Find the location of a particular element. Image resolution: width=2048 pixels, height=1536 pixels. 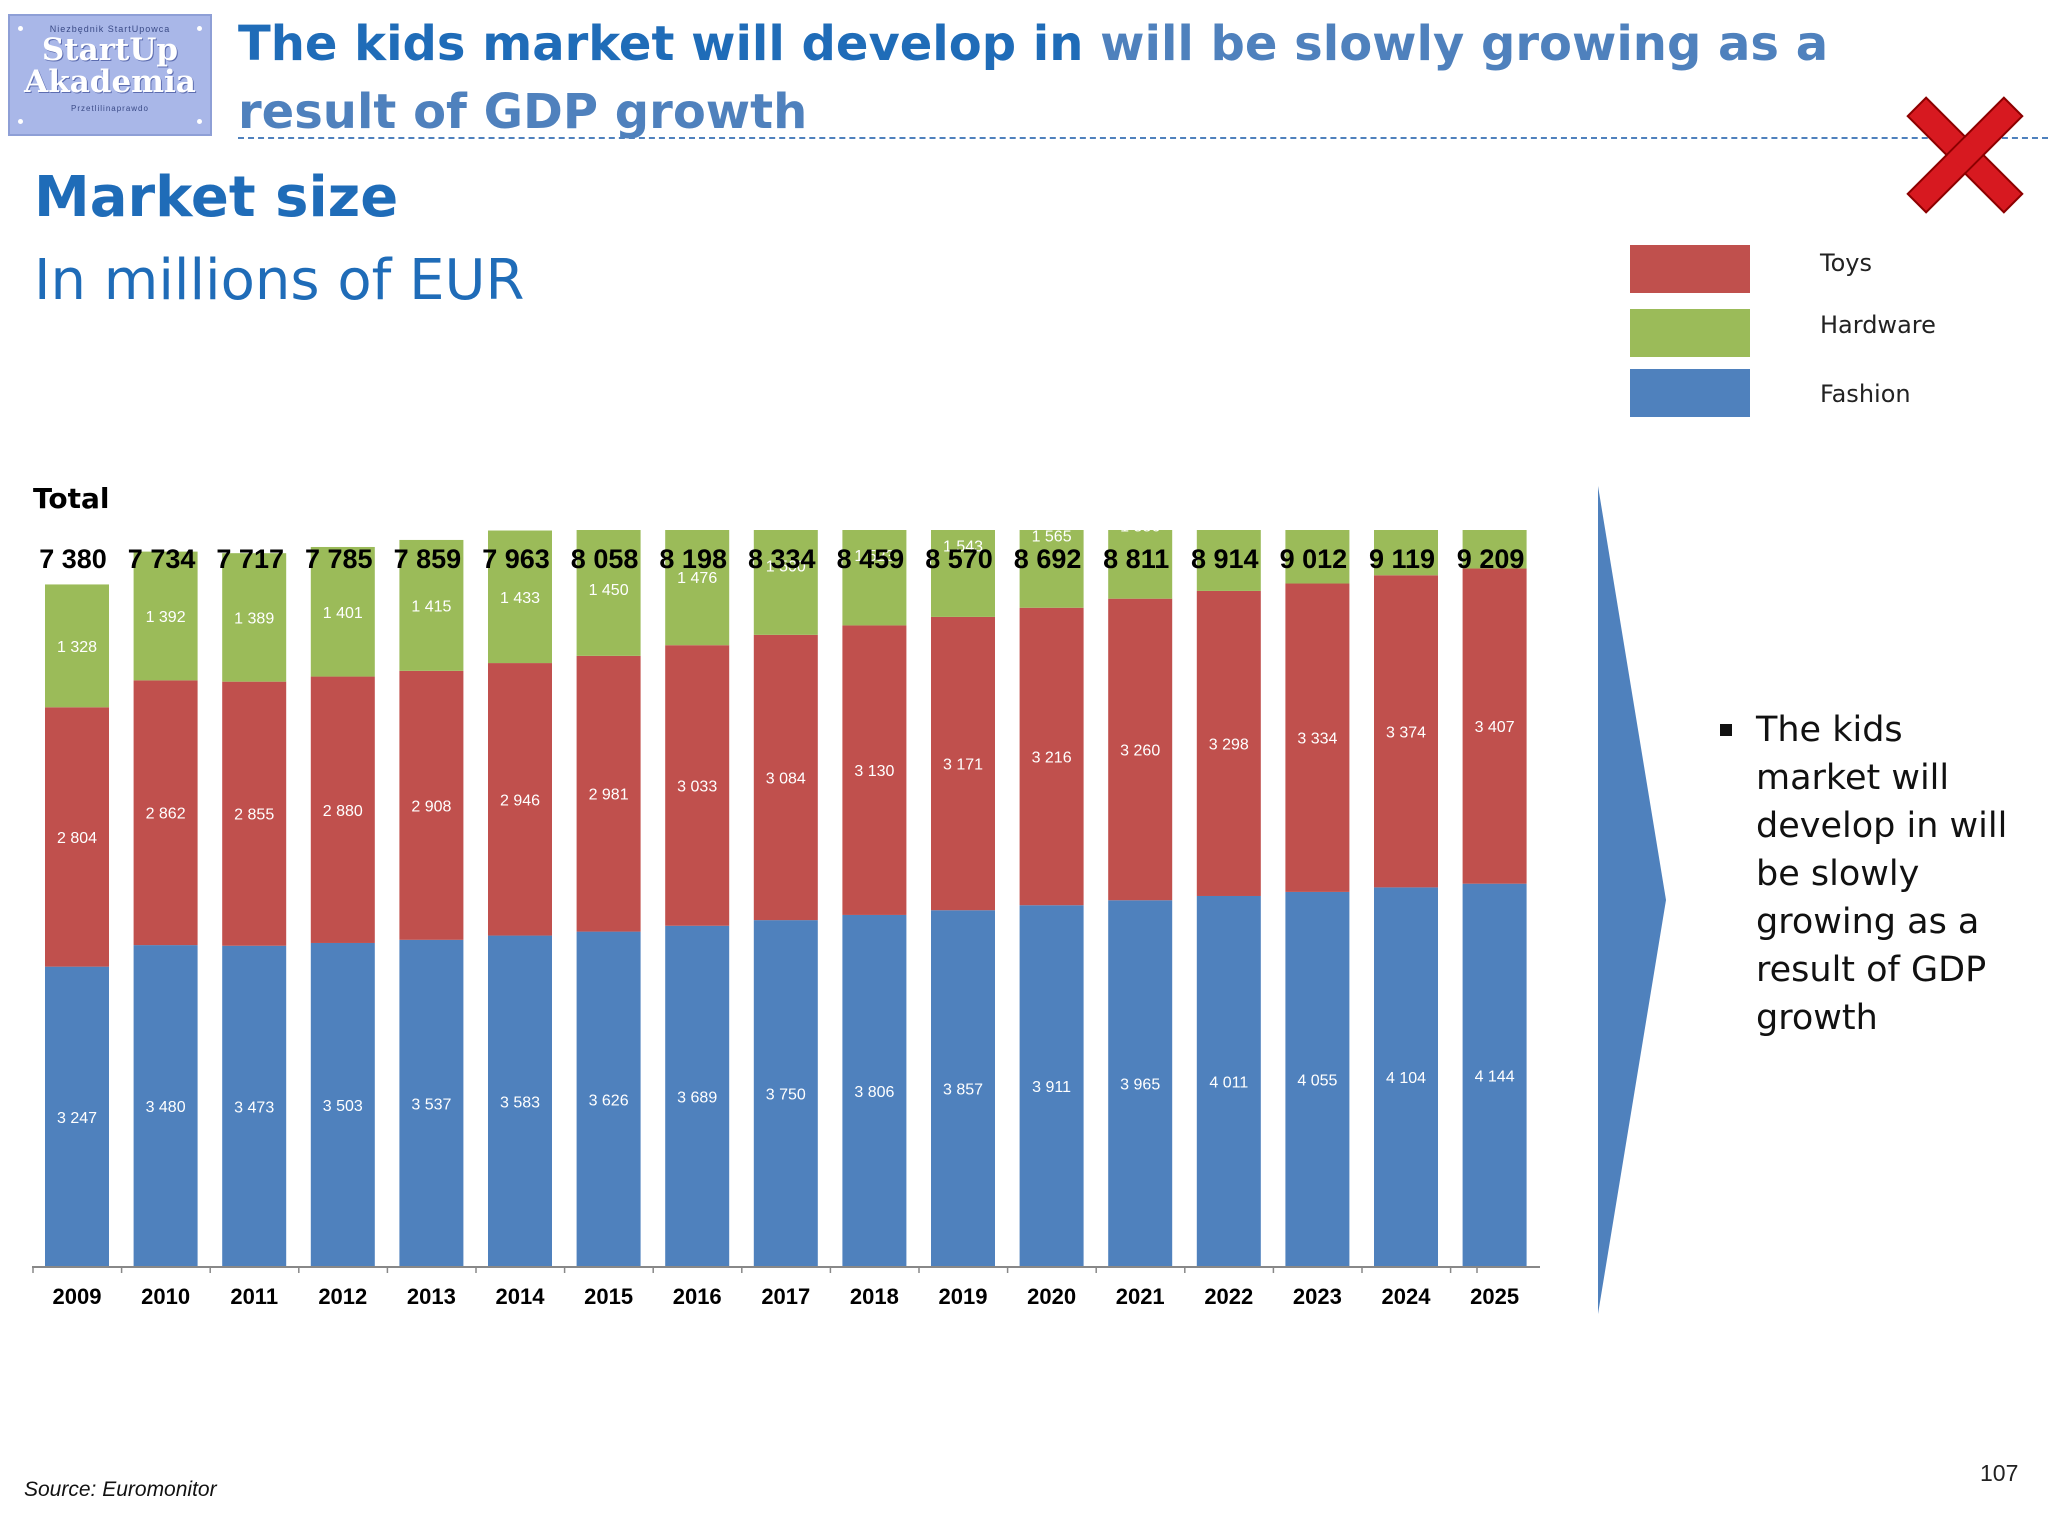

x-tick-label: 2022 is located at coordinates (1228, 1296).